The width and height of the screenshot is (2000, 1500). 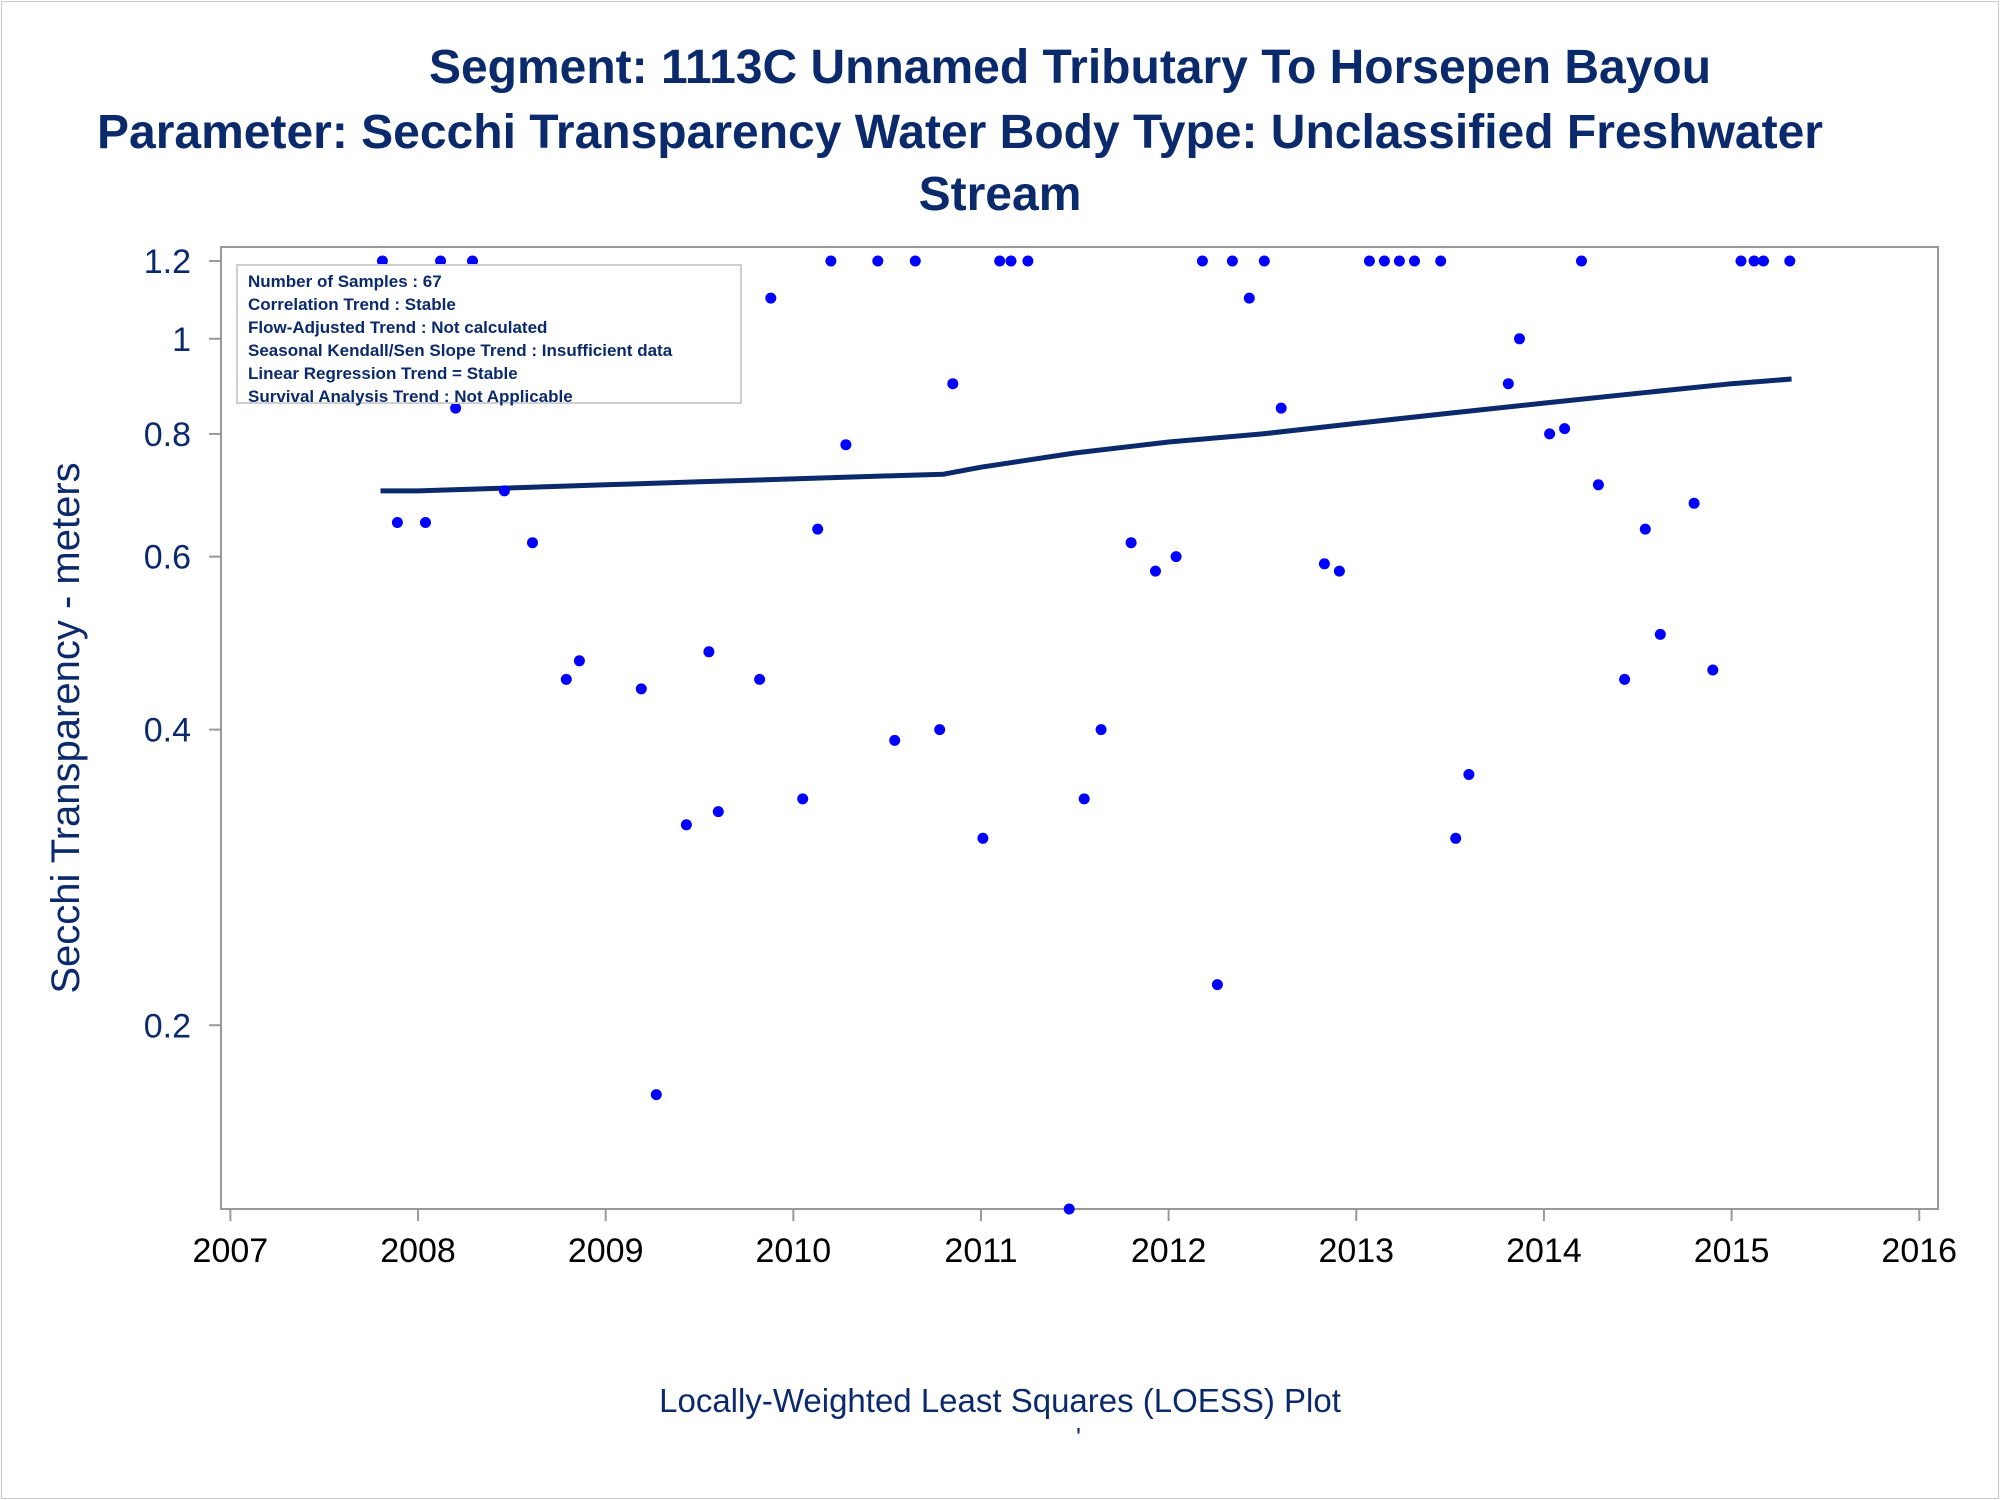 What do you see at coordinates (66, 727) in the screenshot?
I see `y-axis-label: Secchi Transparency - meters` at bounding box center [66, 727].